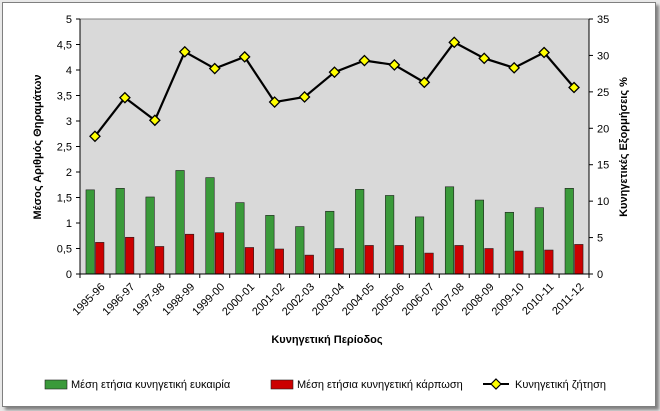 The image size is (660, 411). I want to click on left-tick-label: 1, so click(69, 224).